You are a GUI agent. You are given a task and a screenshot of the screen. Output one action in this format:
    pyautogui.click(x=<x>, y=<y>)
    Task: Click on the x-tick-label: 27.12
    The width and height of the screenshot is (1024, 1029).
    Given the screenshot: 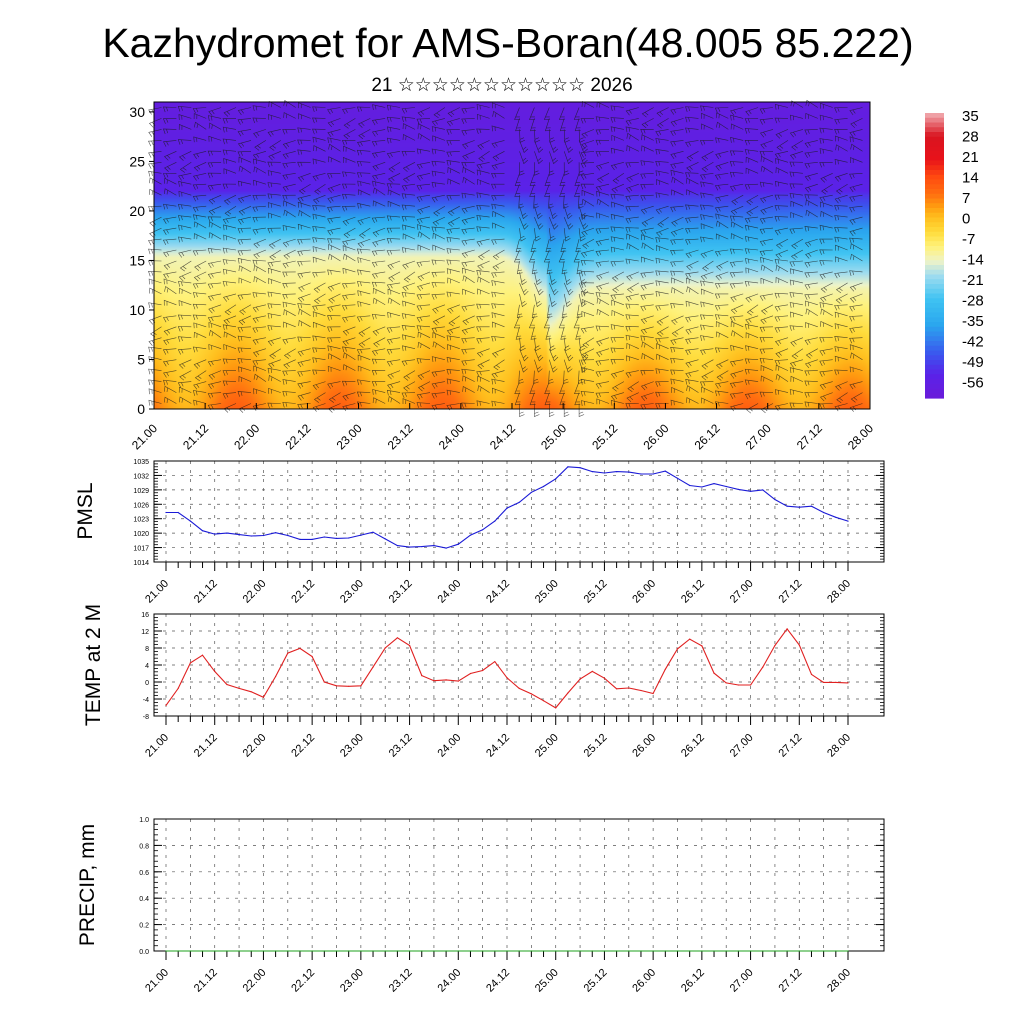 What is the action you would take?
    pyautogui.click(x=790, y=746)
    